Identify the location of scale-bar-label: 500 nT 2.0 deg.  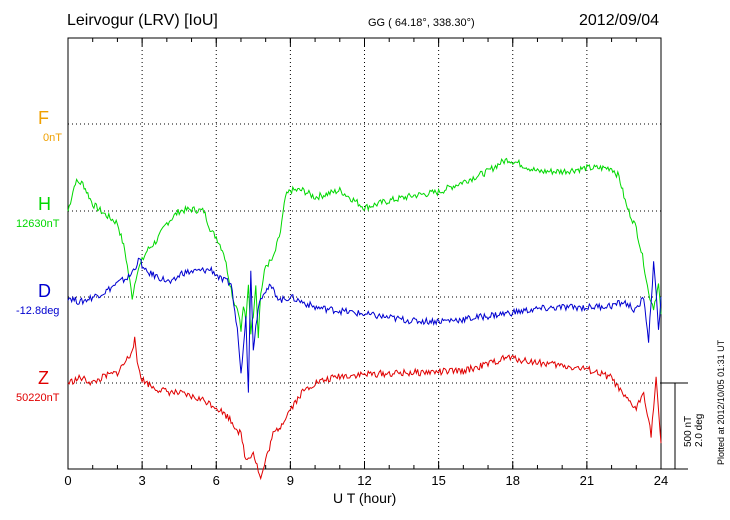
(694, 430).